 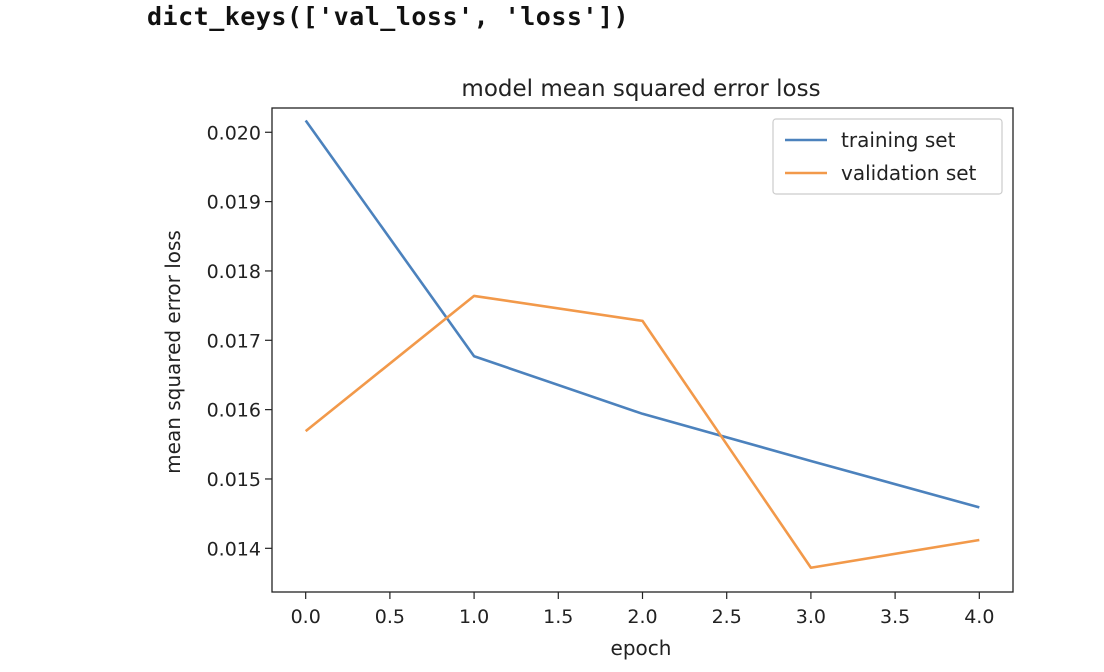 I want to click on legend-label: training set, so click(x=898, y=140).